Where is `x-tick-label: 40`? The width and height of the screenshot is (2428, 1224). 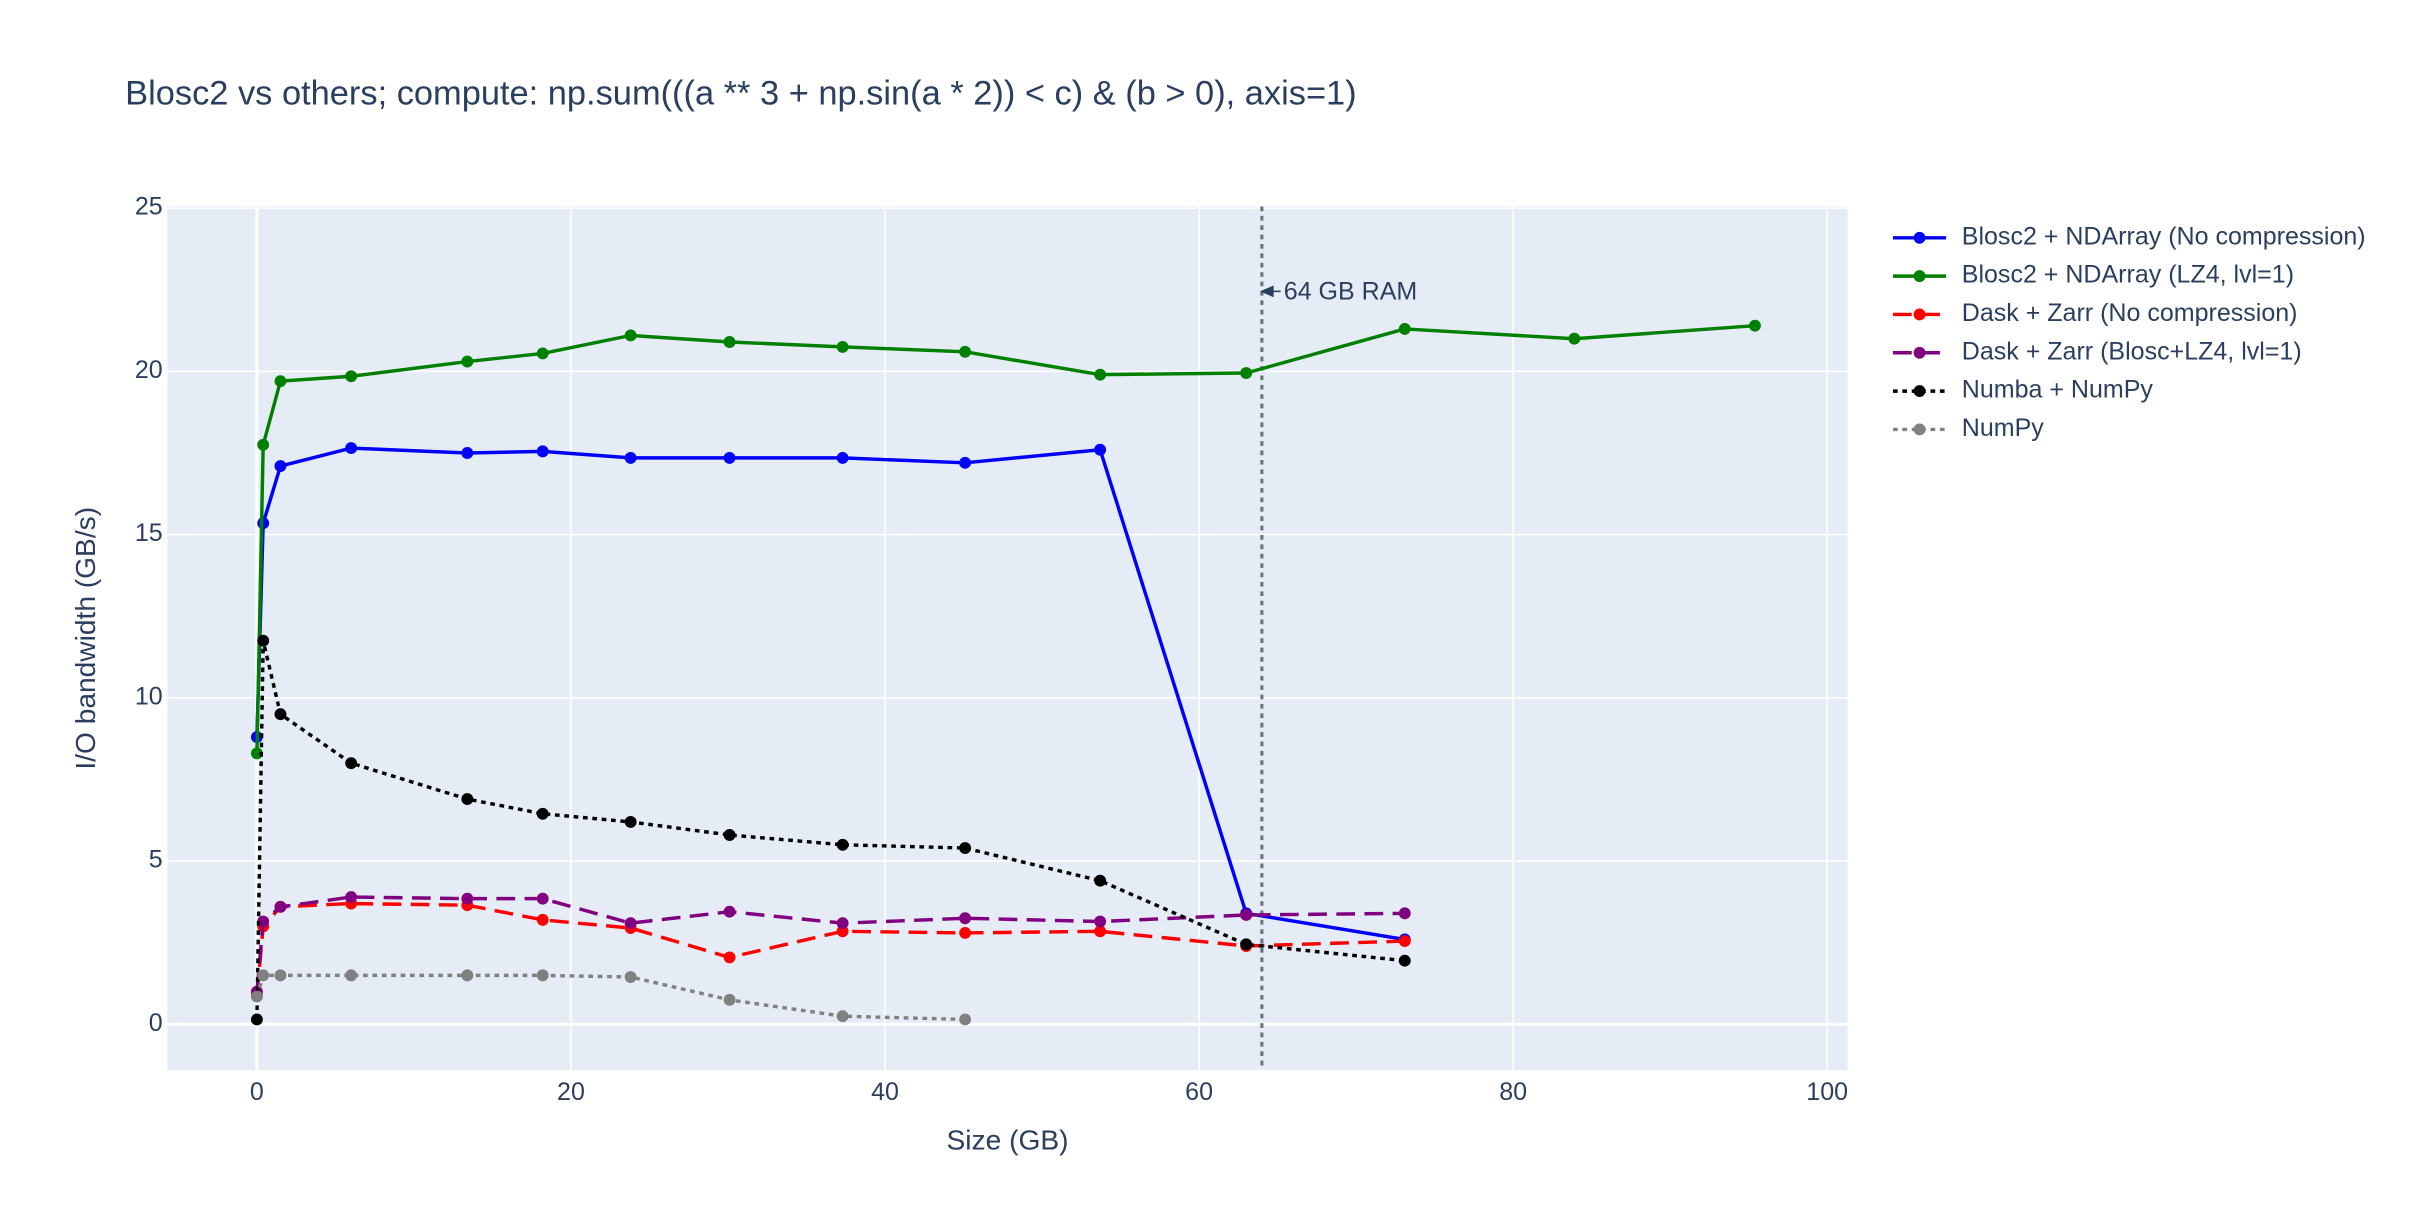
x-tick-label: 40 is located at coordinates (885, 1092).